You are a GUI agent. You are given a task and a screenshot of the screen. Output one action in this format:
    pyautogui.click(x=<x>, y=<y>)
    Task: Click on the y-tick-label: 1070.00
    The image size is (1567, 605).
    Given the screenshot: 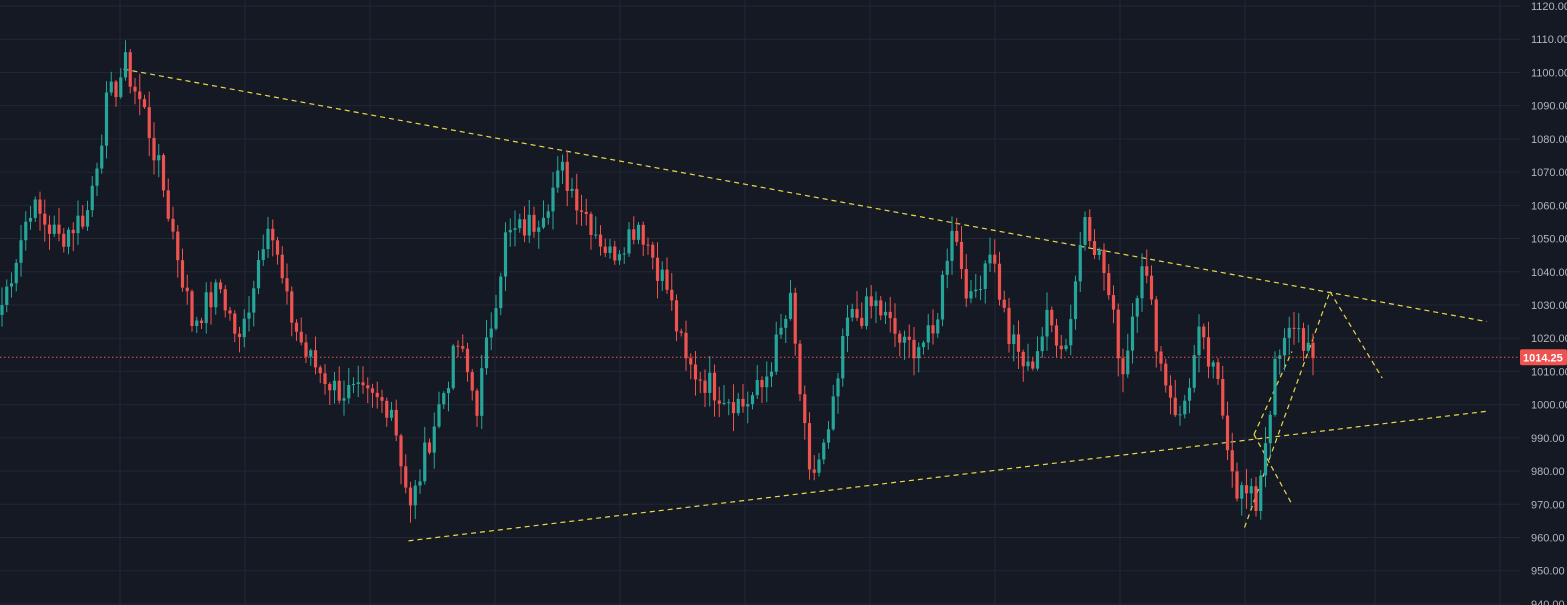 What is the action you would take?
    pyautogui.click(x=1549, y=173)
    